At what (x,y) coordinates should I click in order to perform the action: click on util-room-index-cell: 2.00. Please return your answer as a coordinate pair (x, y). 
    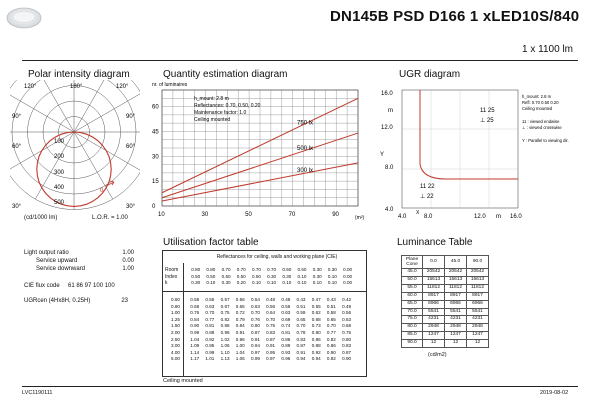
    Looking at the image, I should click on (175, 332).